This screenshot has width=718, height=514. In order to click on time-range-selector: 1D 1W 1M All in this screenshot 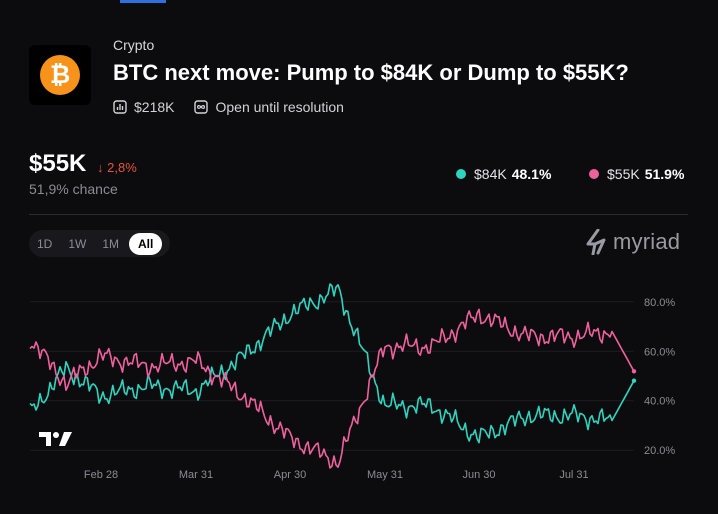, I will do `click(99, 243)`.